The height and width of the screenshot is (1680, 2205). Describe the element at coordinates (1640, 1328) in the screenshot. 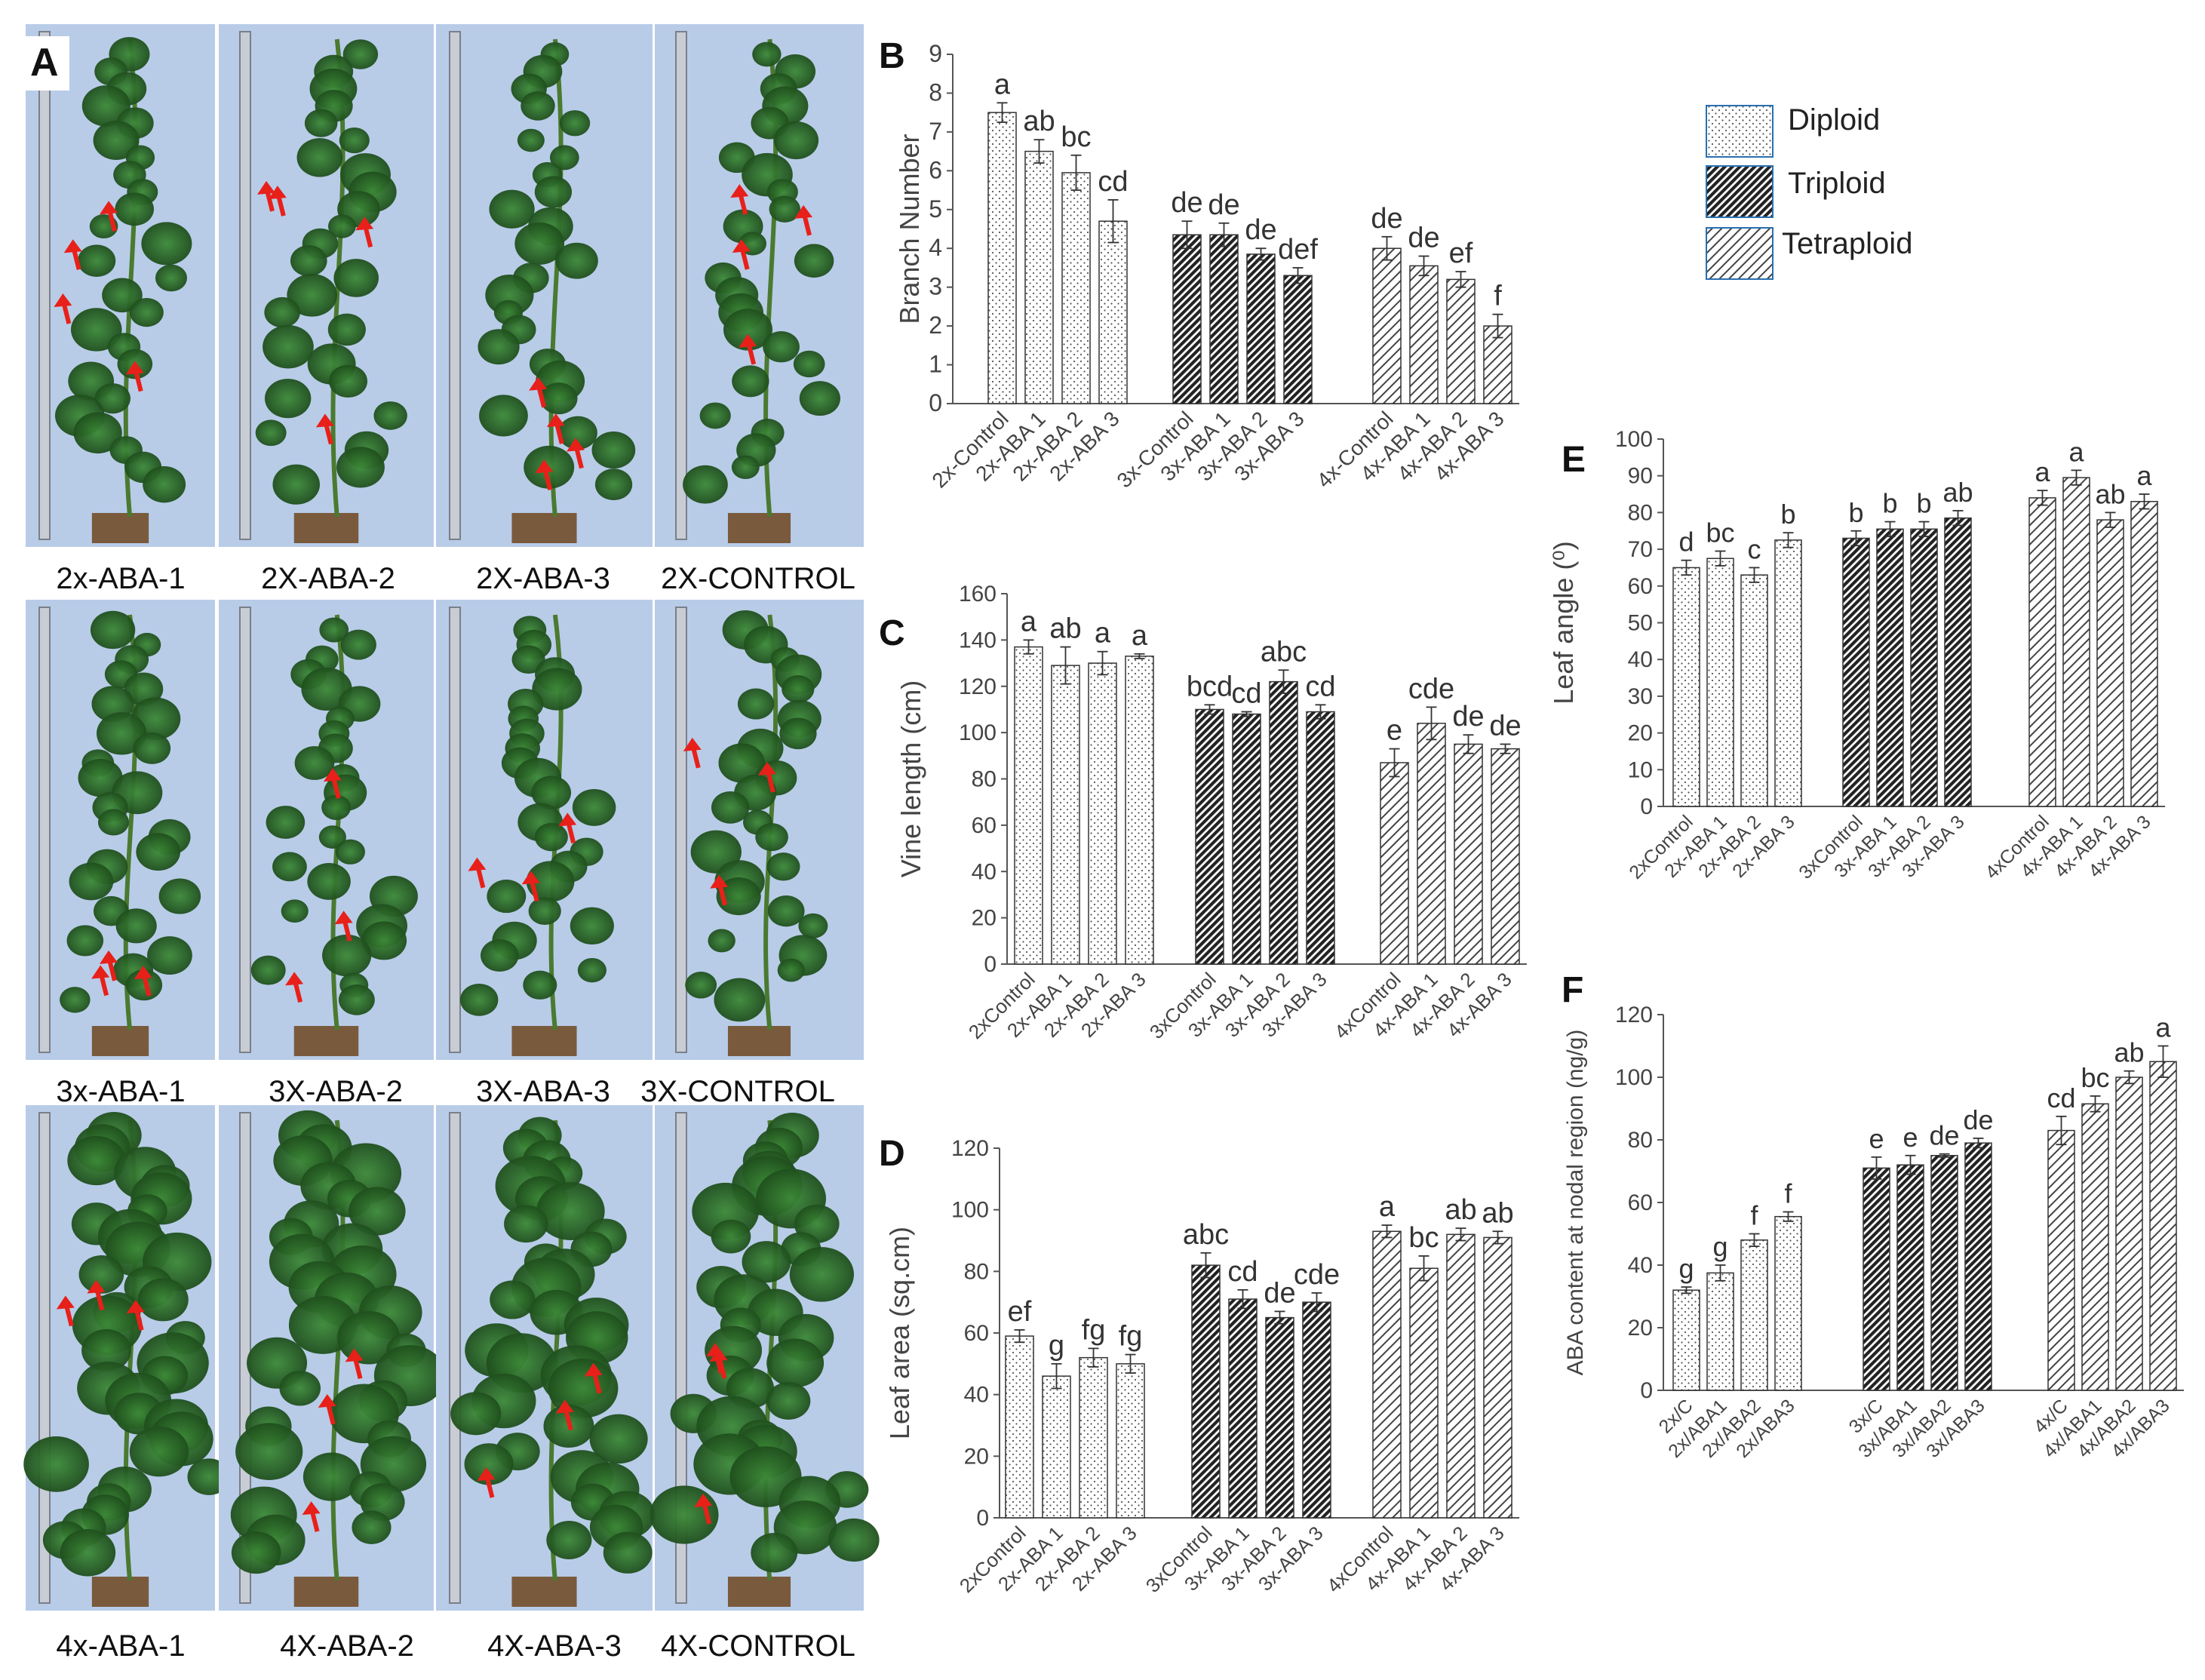

I see `y-tick-label: 20` at that location.